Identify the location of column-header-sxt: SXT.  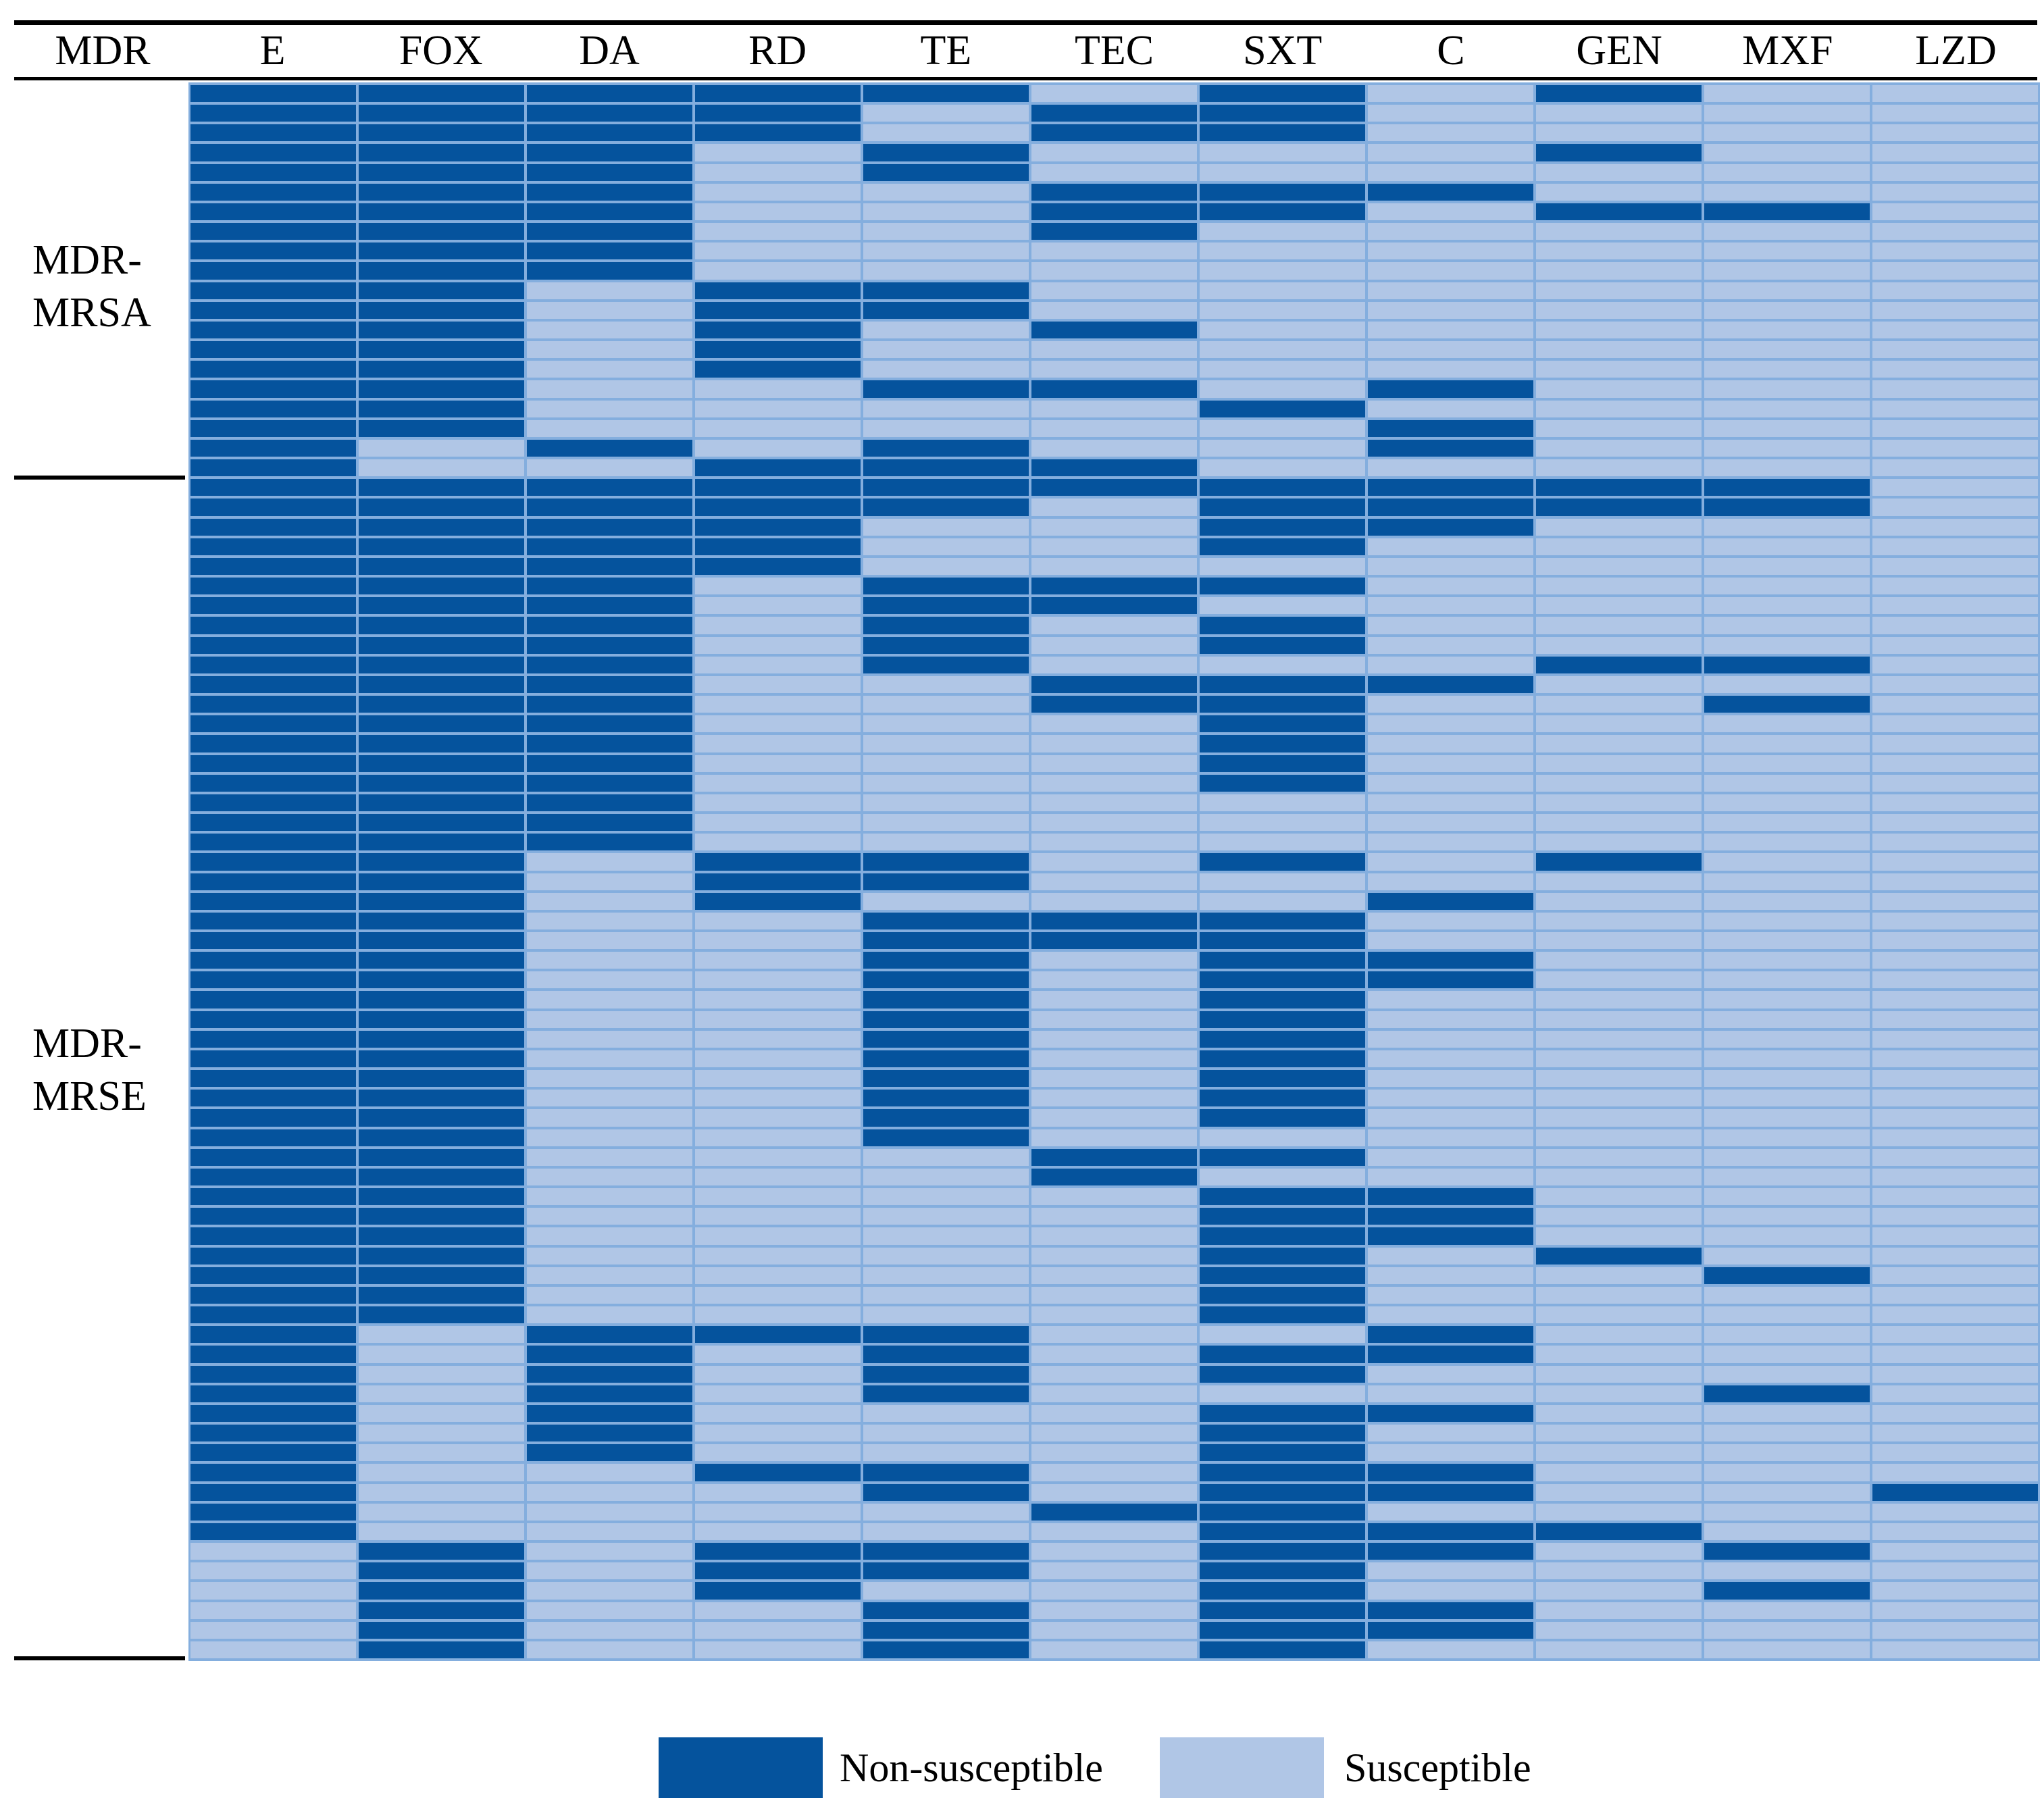
(1283, 51).